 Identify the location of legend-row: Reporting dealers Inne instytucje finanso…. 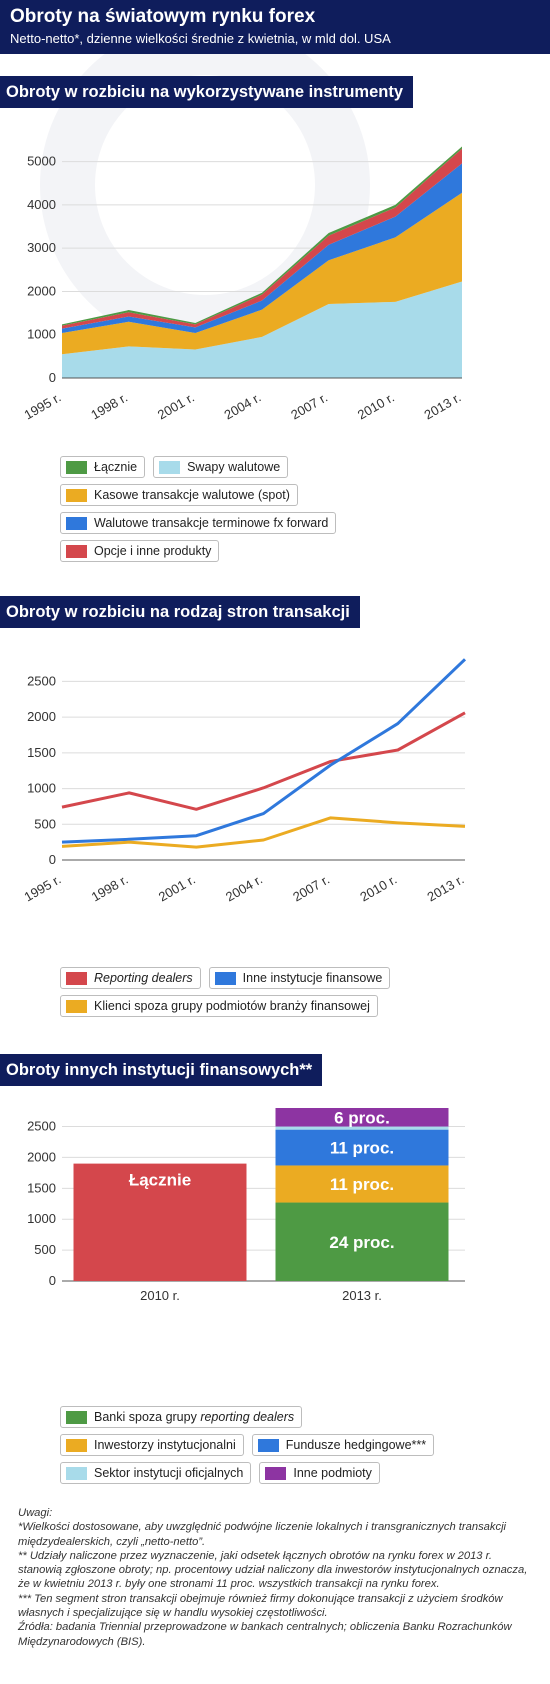
(225, 978).